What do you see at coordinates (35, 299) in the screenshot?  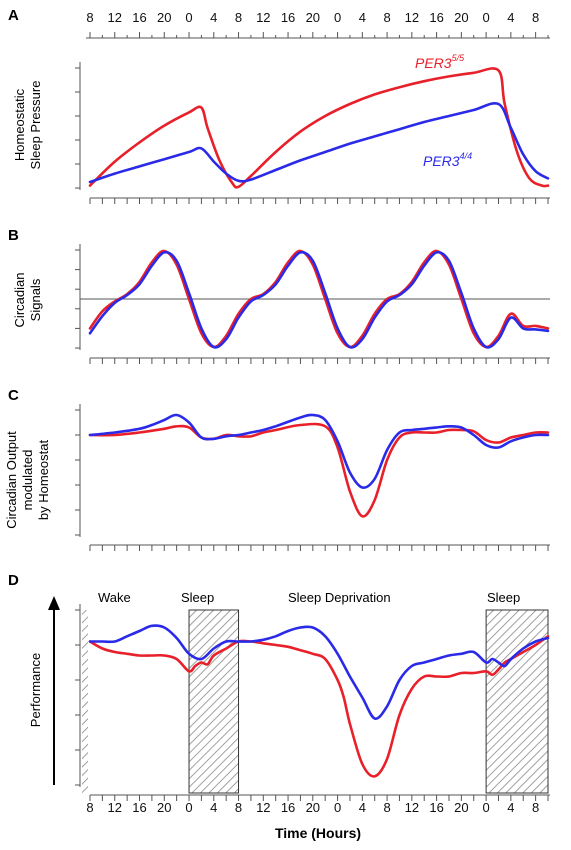 I see `ylabel-b-line2: Signals` at bounding box center [35, 299].